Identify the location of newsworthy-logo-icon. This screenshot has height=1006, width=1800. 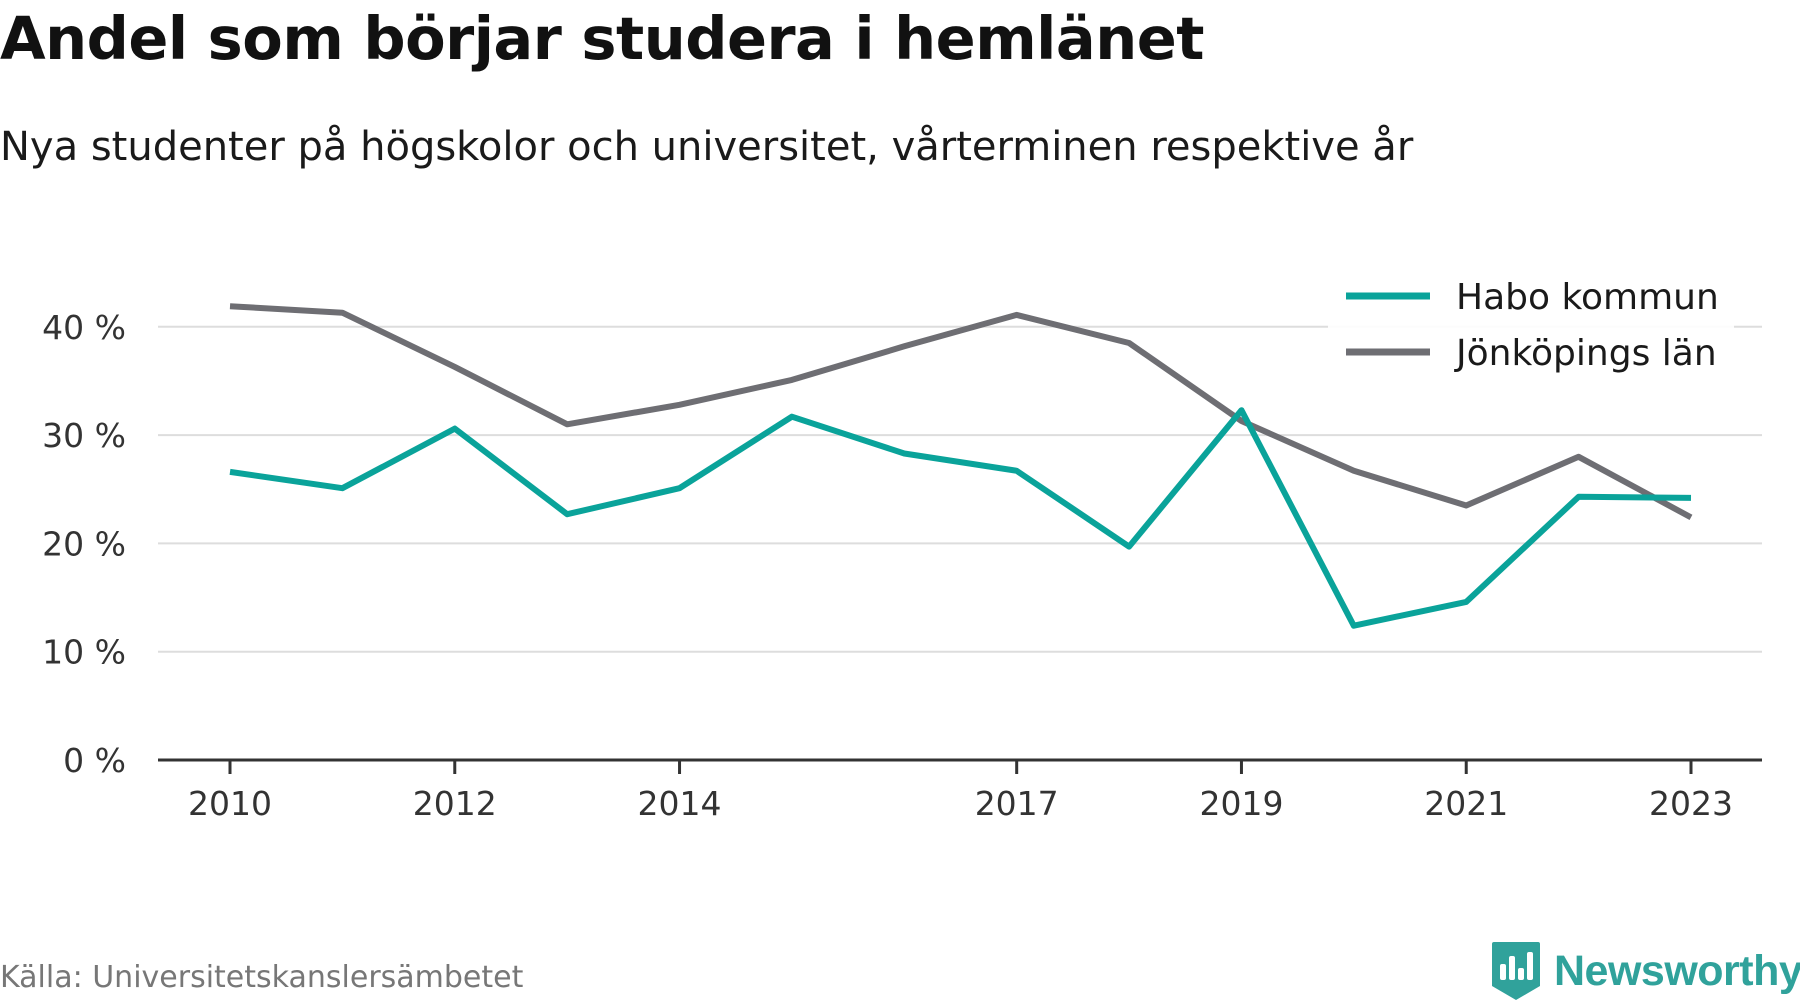
(1516, 971).